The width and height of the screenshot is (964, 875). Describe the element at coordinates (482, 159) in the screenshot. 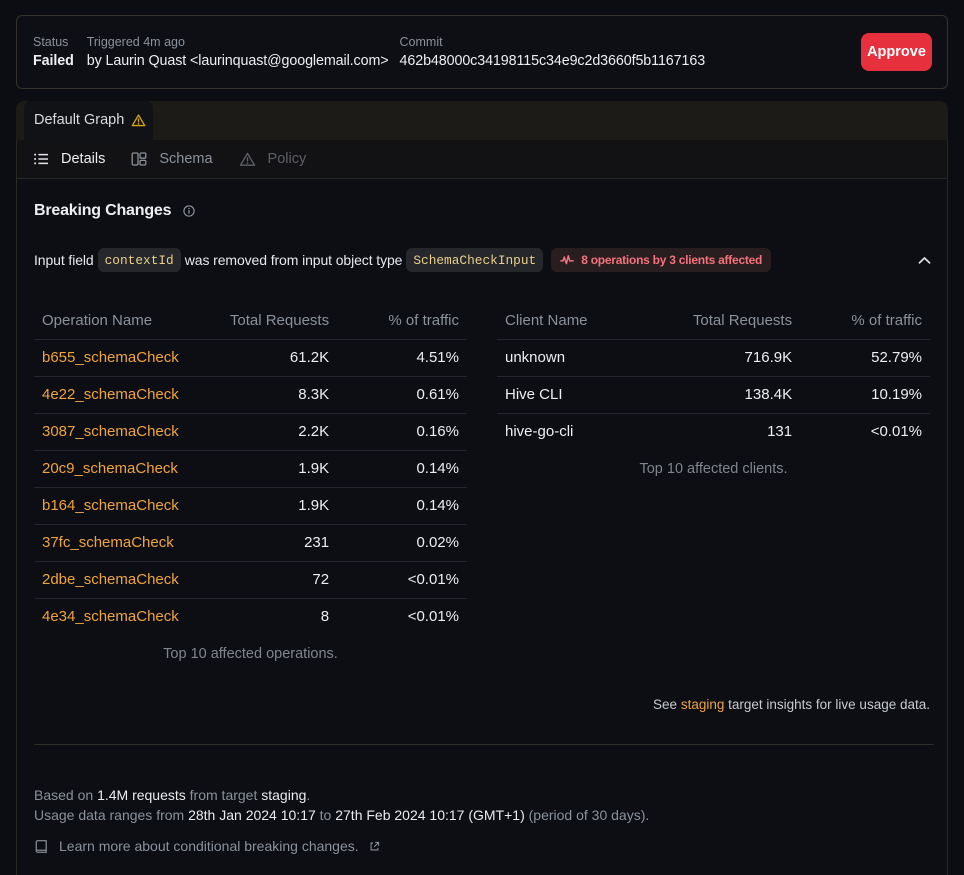

I see `subnav: Details Schema` at that location.